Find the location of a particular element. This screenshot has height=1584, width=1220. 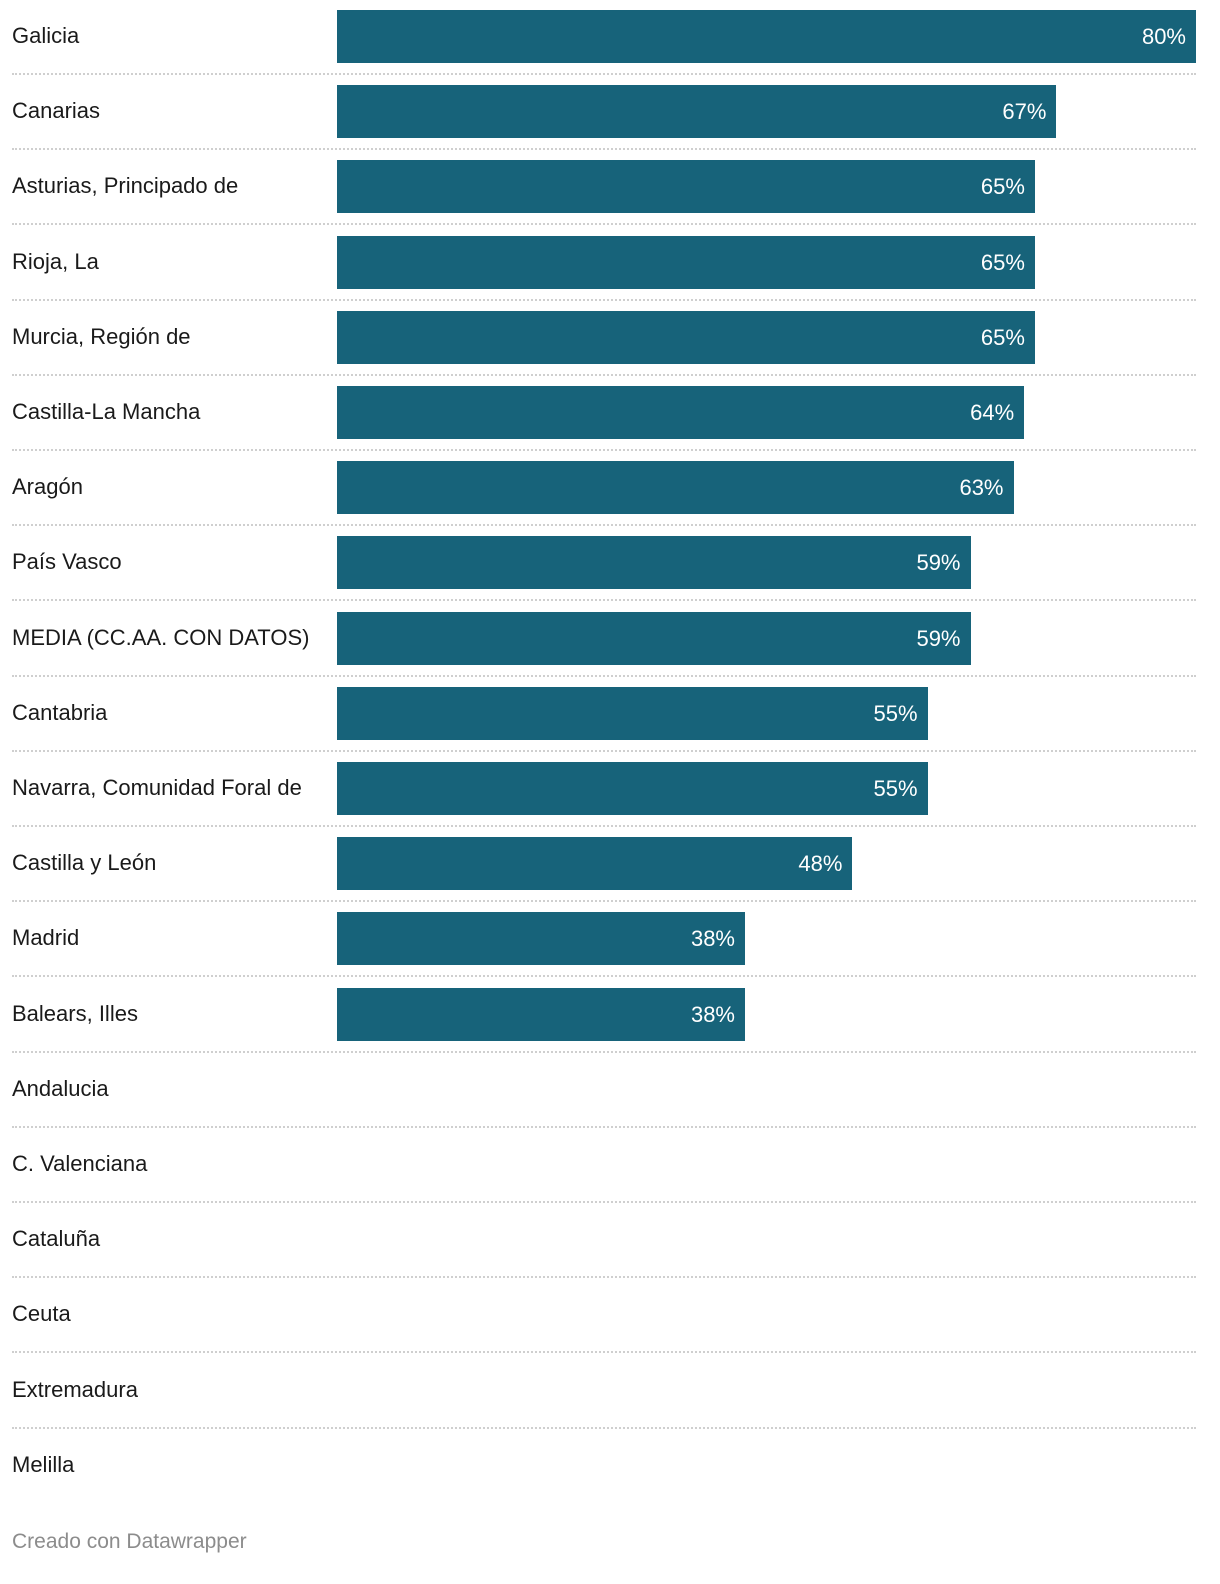

bar-value-label: 64% is located at coordinates (992, 412).